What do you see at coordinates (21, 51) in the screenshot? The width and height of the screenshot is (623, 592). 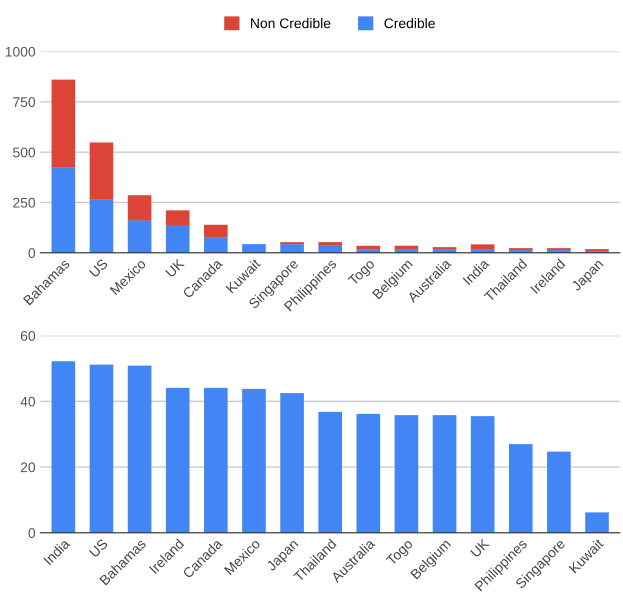 I see `y-tick-label: 1000` at bounding box center [21, 51].